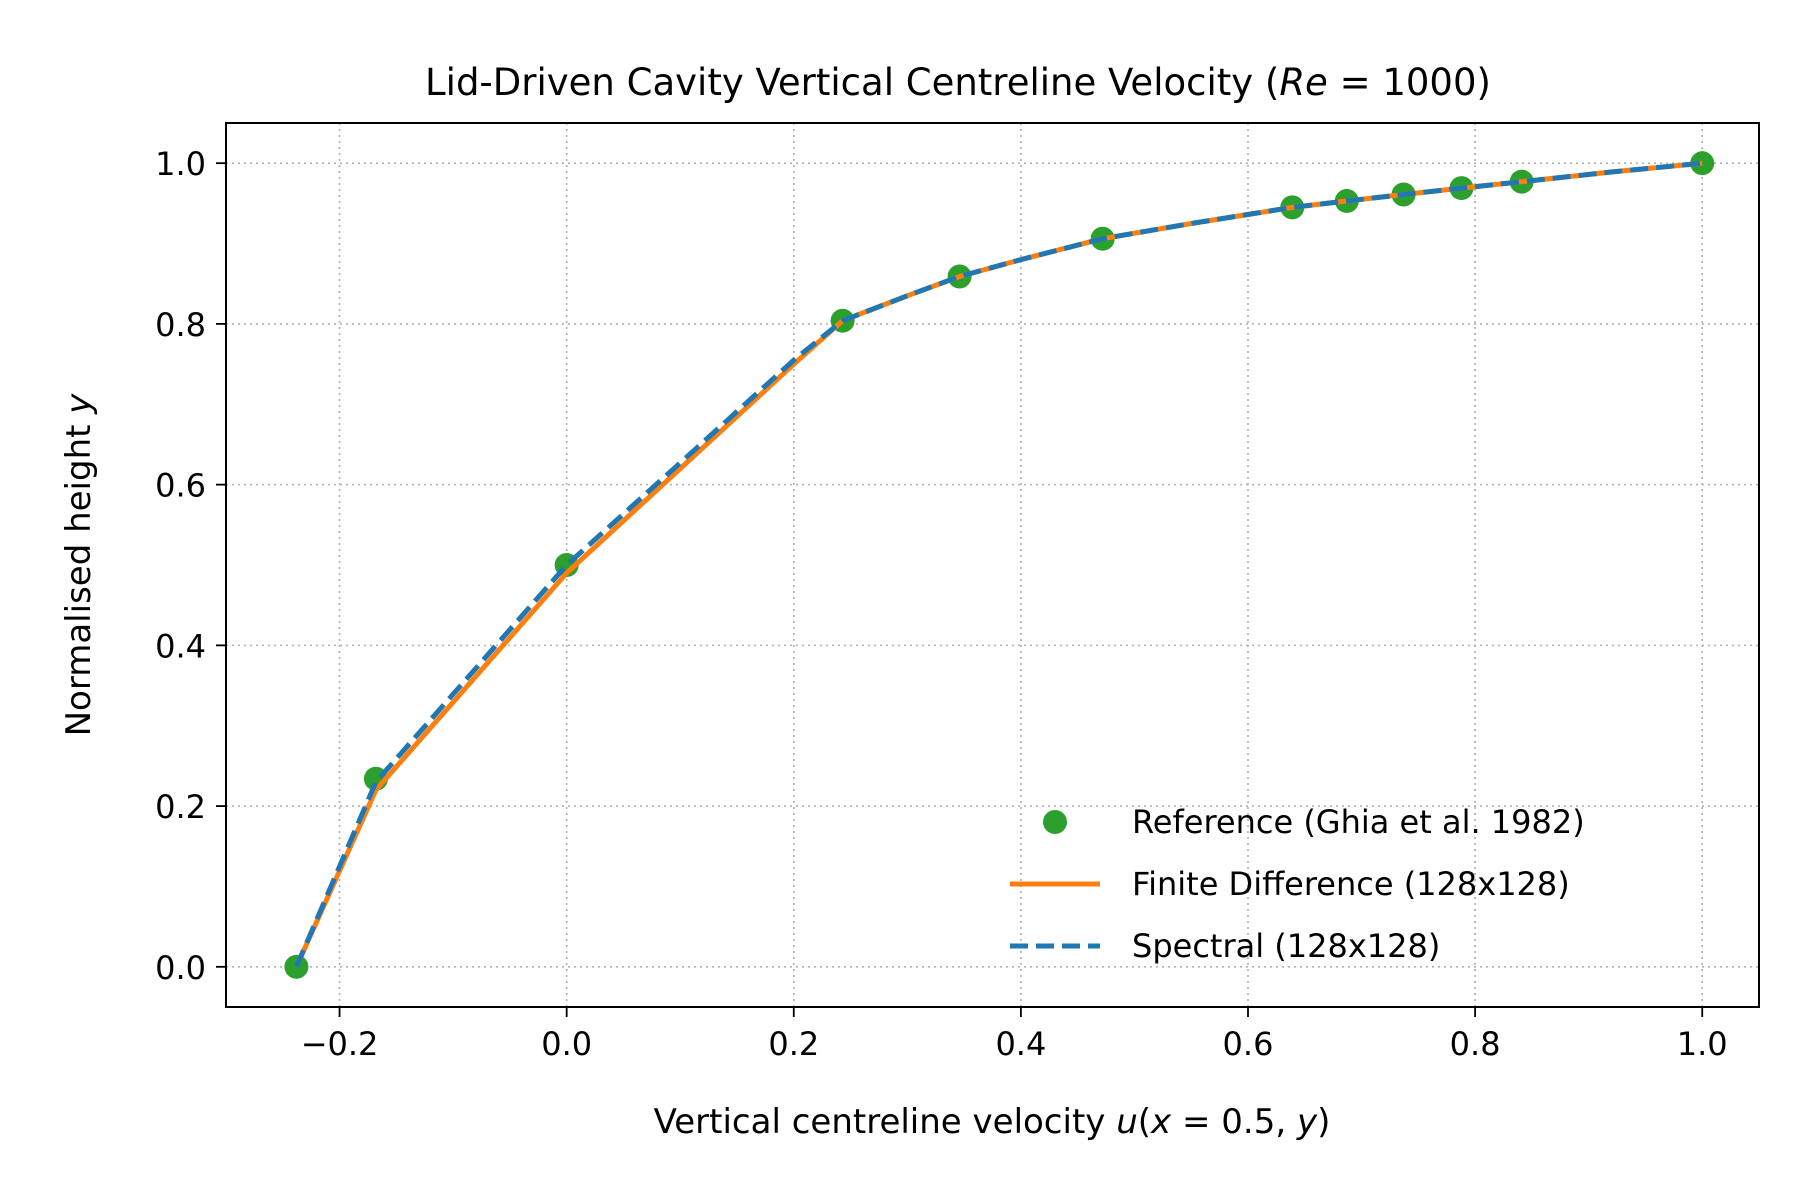 Image resolution: width=1800 pixels, height=1200 pixels. I want to click on legend-label: Reference (Ghia et al. 1982), so click(1358, 822).